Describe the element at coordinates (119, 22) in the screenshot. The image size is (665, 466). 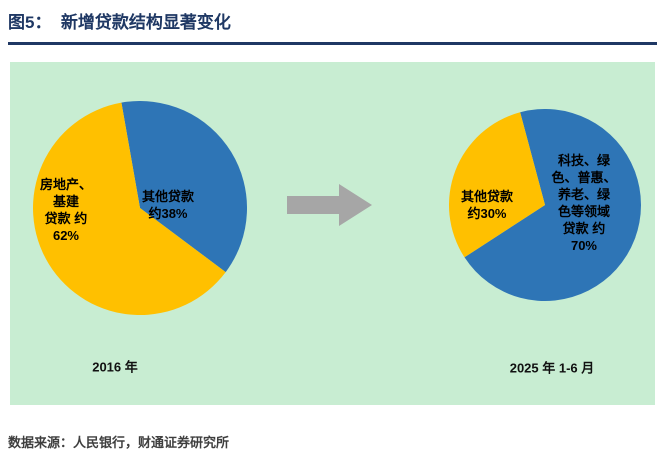
I see `figure-title: 图5： 新增贷款结构显著变化` at that location.